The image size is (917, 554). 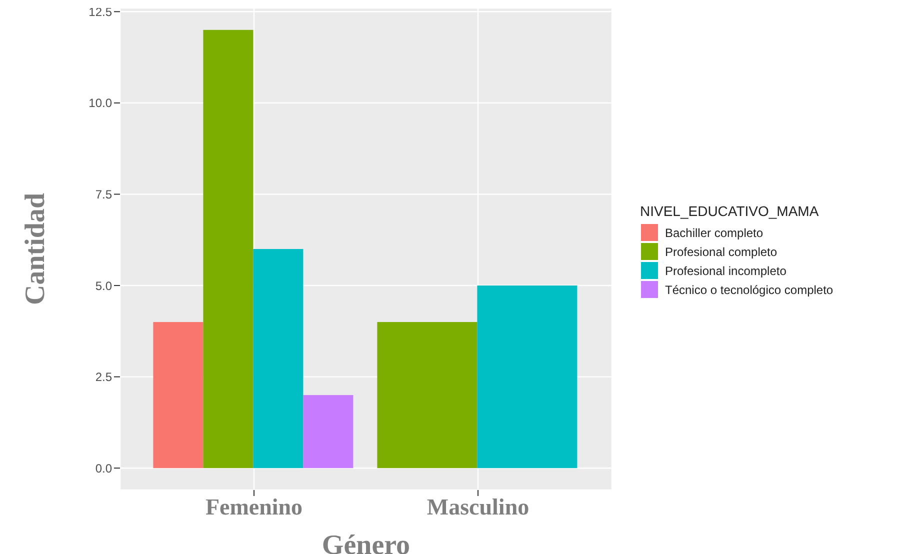 What do you see at coordinates (100, 103) in the screenshot?
I see `y-tick-label: 10.0` at bounding box center [100, 103].